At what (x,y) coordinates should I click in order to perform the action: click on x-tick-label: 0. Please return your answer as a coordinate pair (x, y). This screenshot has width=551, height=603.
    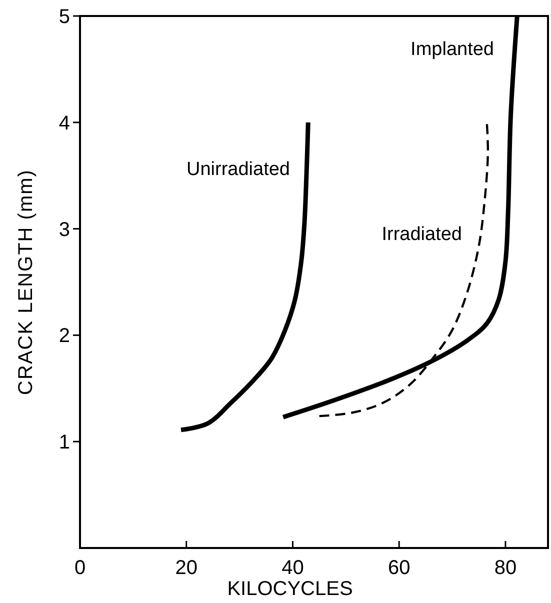
    Looking at the image, I should click on (80, 568).